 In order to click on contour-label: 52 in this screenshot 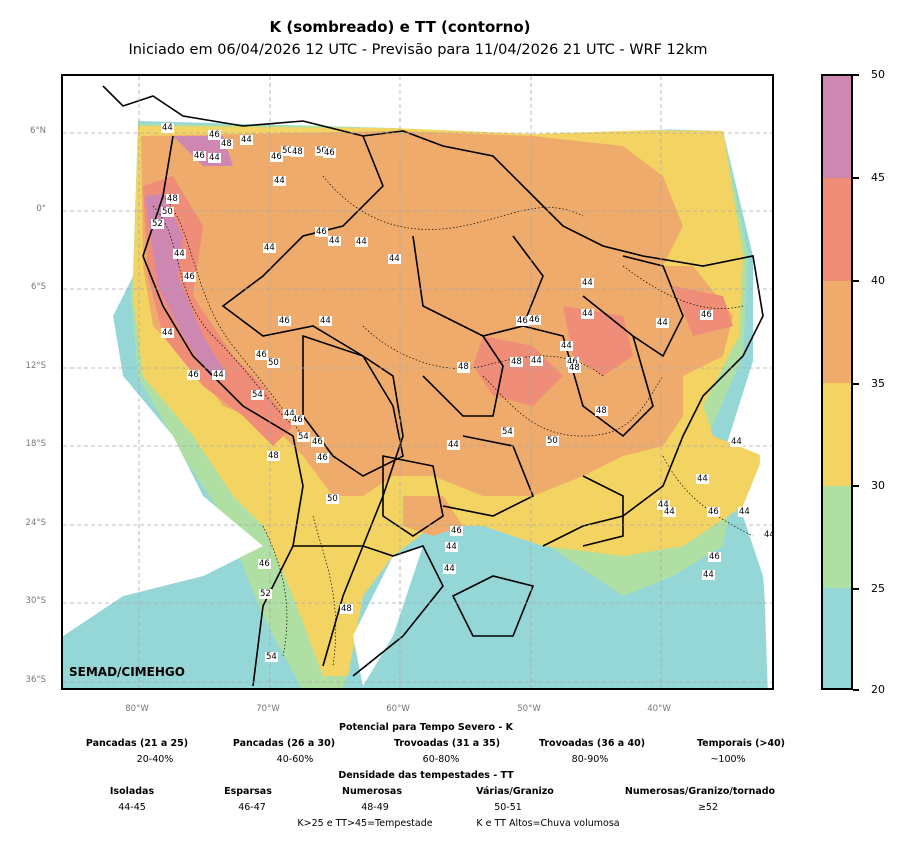, I will do `click(157, 224)`.